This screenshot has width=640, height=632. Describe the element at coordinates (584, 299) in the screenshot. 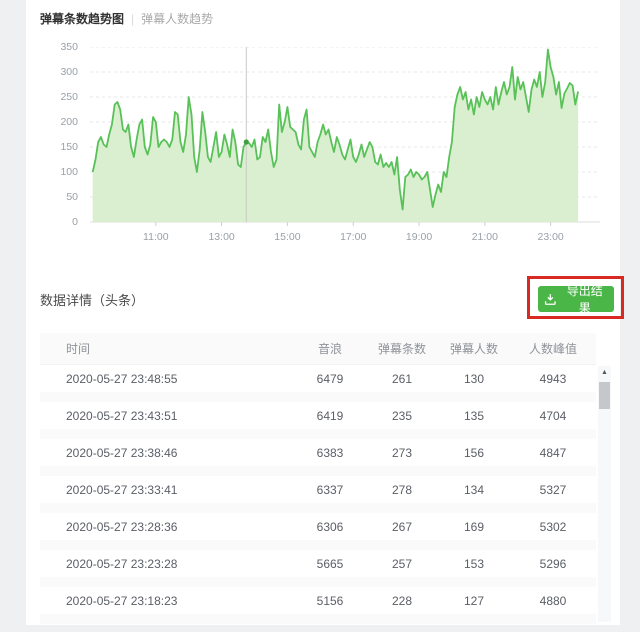

I see `export-button-label: 导出结果` at that location.